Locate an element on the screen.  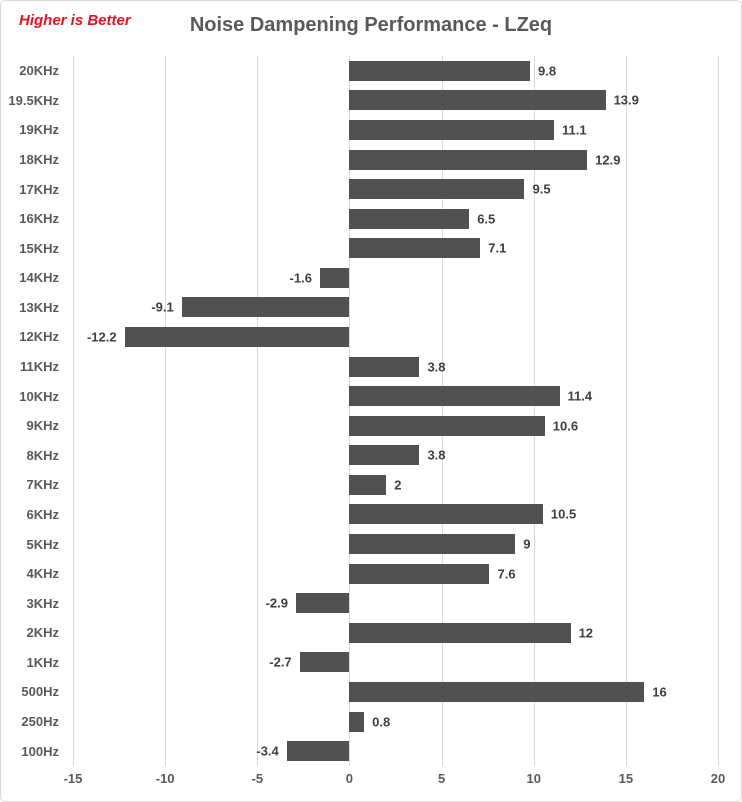
category-label: 20KHz is located at coordinates (39, 71).